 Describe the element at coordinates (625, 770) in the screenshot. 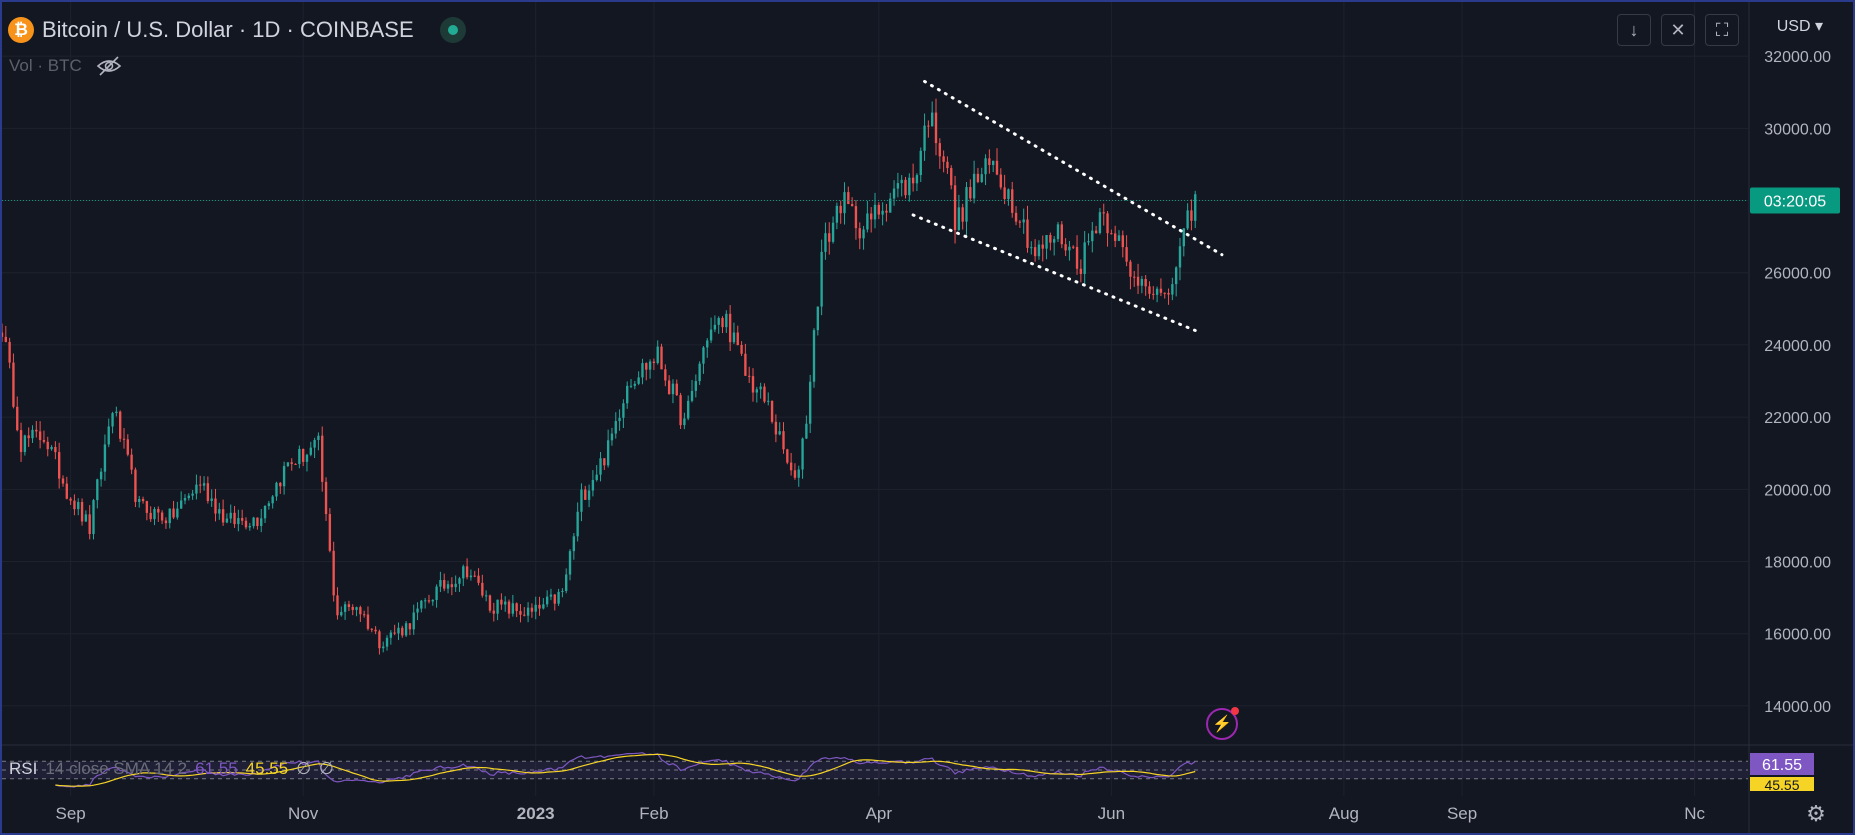

I see `rsi-line` at that location.